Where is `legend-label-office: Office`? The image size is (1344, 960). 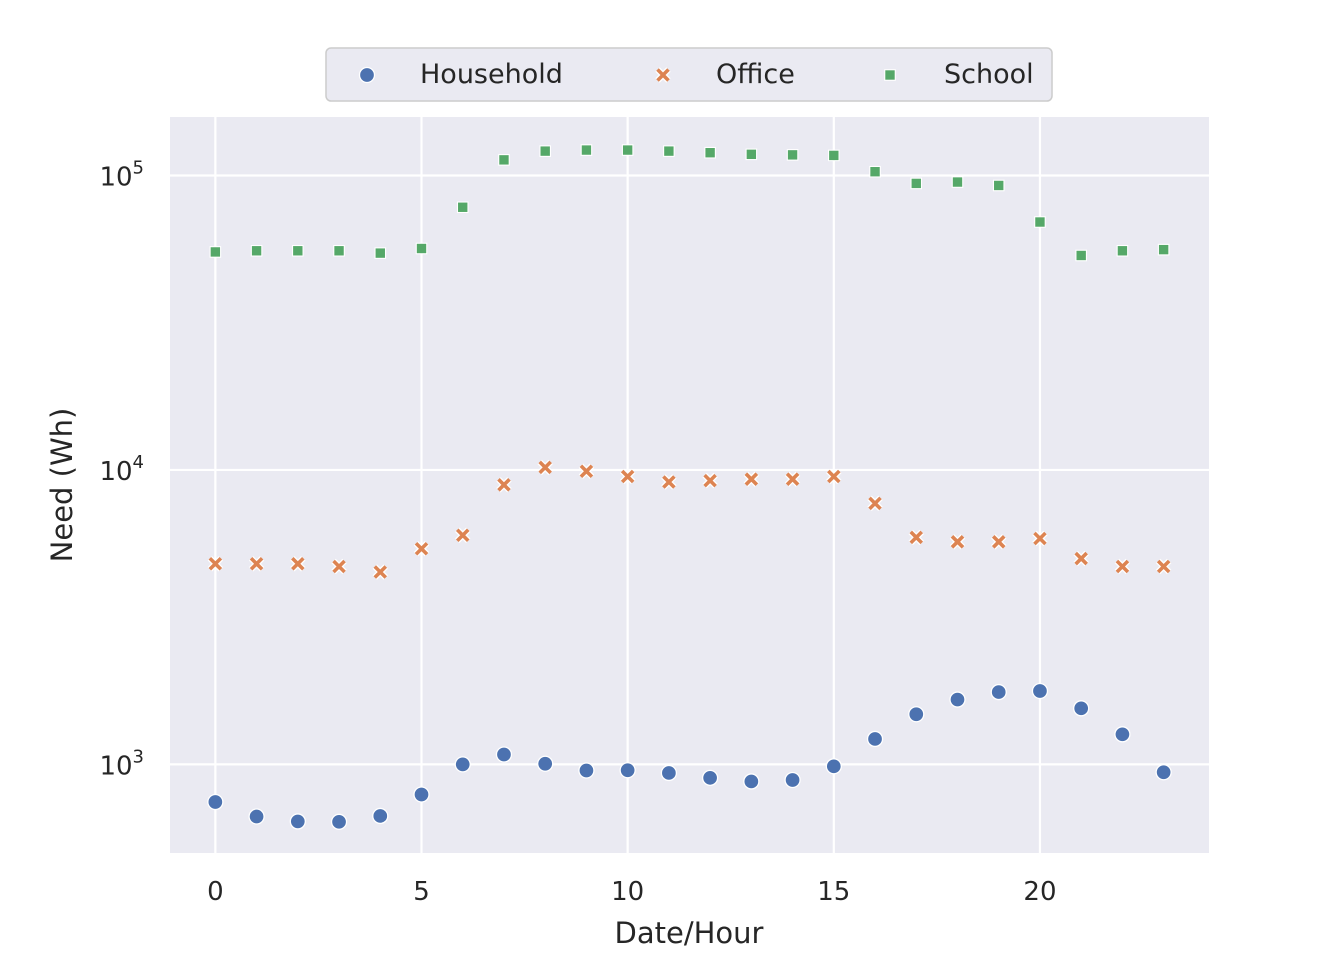 legend-label-office: Office is located at coordinates (755, 74).